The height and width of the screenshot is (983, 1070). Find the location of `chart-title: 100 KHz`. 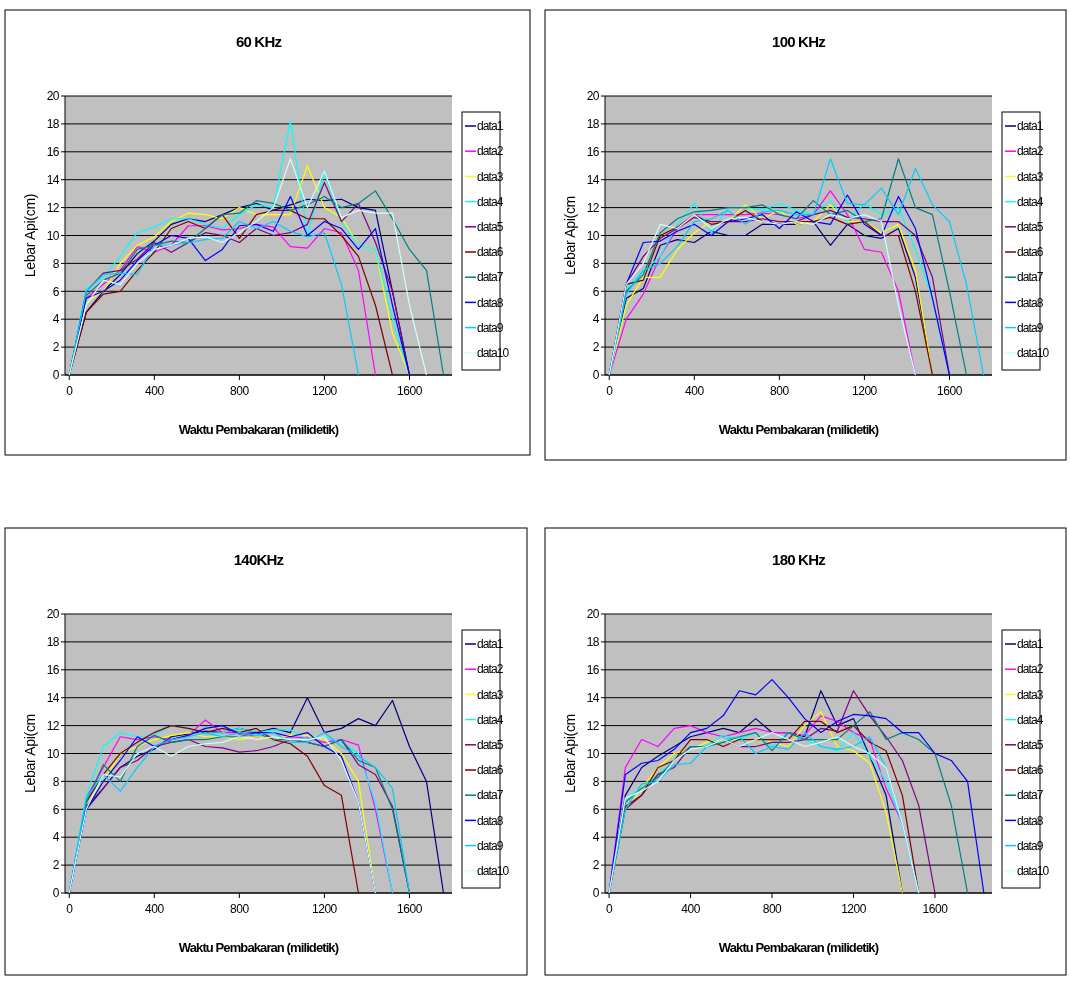

chart-title: 100 KHz is located at coordinates (799, 41).